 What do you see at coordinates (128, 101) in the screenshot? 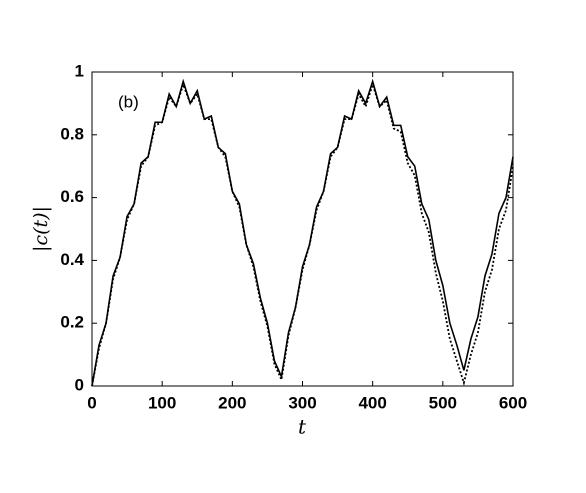
I see `annotation: (b)` at bounding box center [128, 101].